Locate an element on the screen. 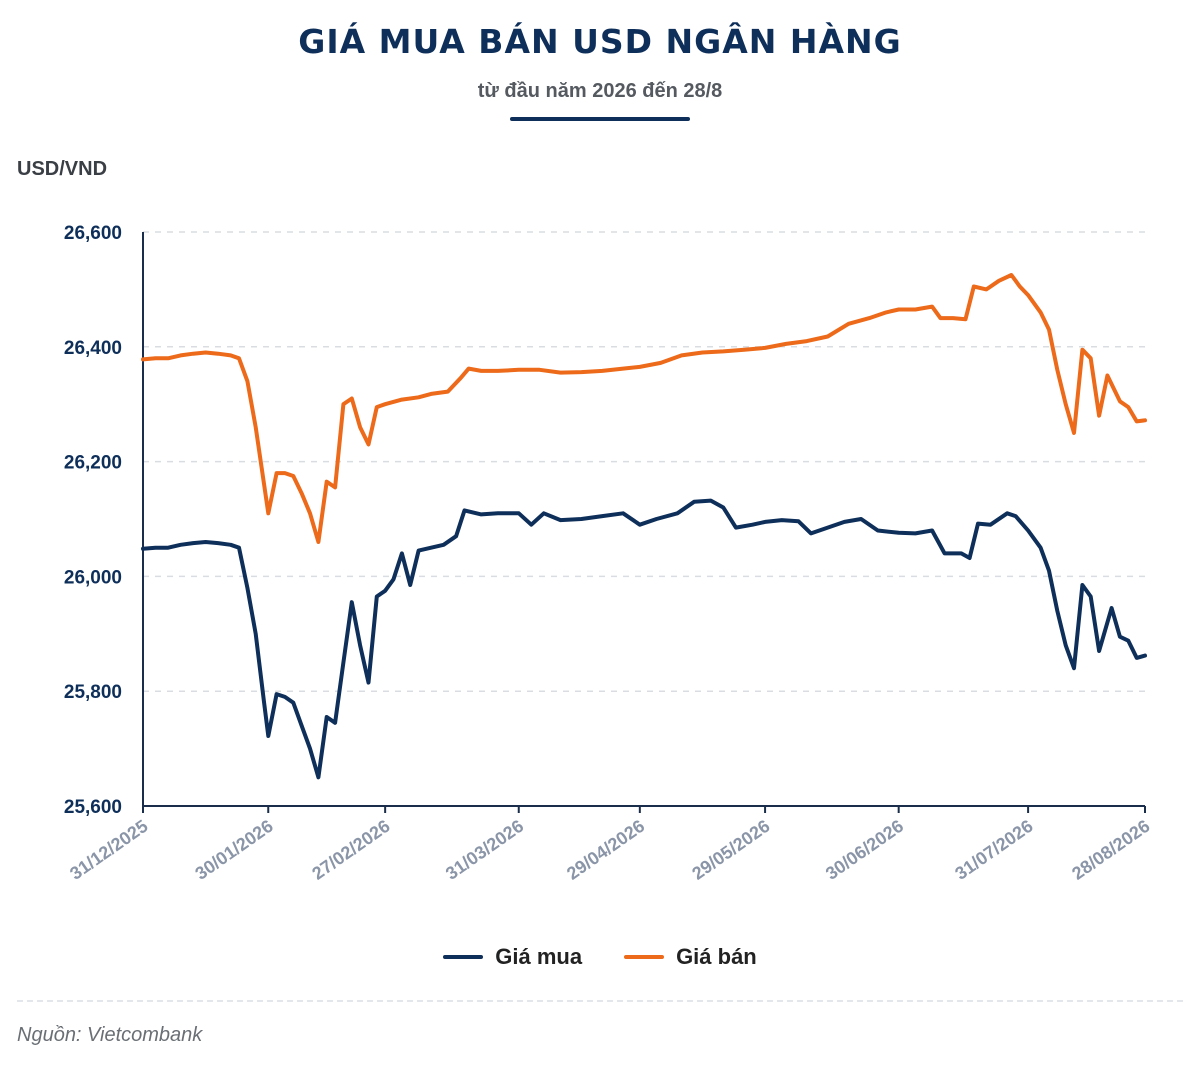  y-axis-unit-label: USD/VND is located at coordinates (62, 169).